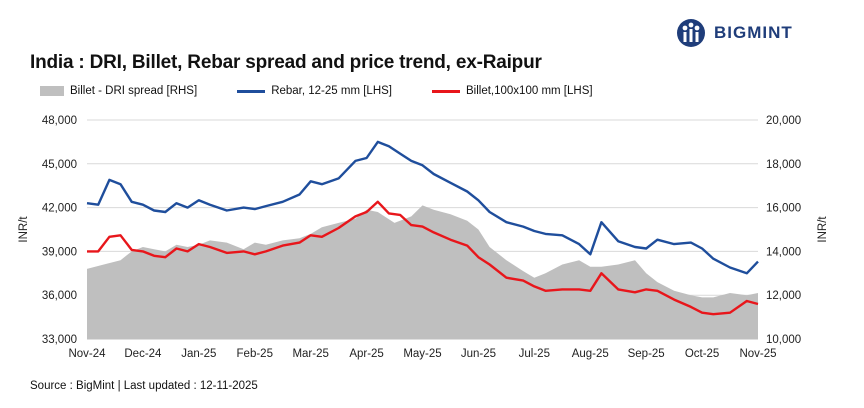 This screenshot has height=408, width=864. What do you see at coordinates (529, 91) in the screenshot?
I see `legend-label-billet: Billet,100x100 mm [LHS]` at bounding box center [529, 91].